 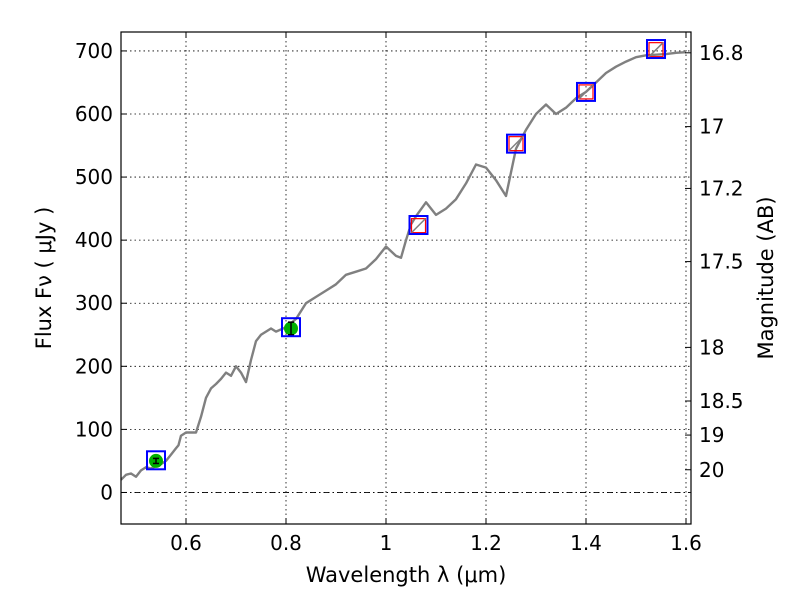 What do you see at coordinates (406, 575) in the screenshot?
I see `x-axis-label: Wavelength λ (μm)` at bounding box center [406, 575].